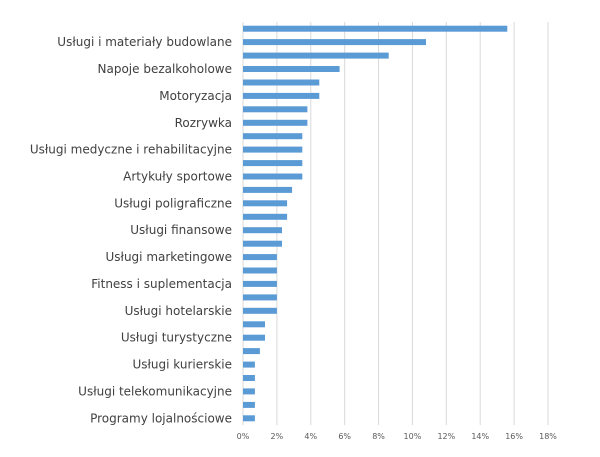 Image resolution: width=600 pixels, height=457 pixels. Describe the element at coordinates (161, 284) in the screenshot. I see `category-label: Fitness i suplementacja` at that location.